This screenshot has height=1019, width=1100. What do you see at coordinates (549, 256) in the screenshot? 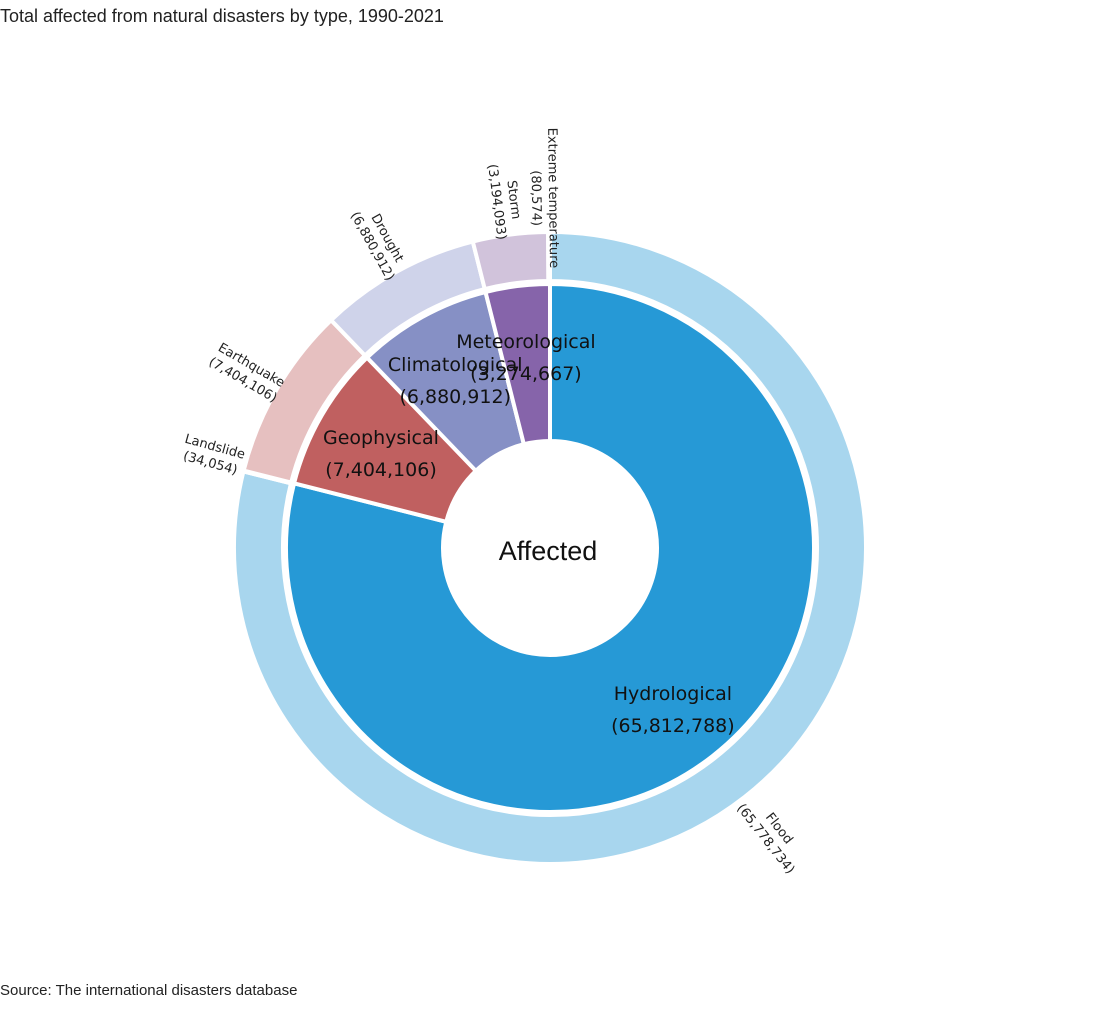
I see `outer-slice-extreme-temperature` at bounding box center [549, 256].